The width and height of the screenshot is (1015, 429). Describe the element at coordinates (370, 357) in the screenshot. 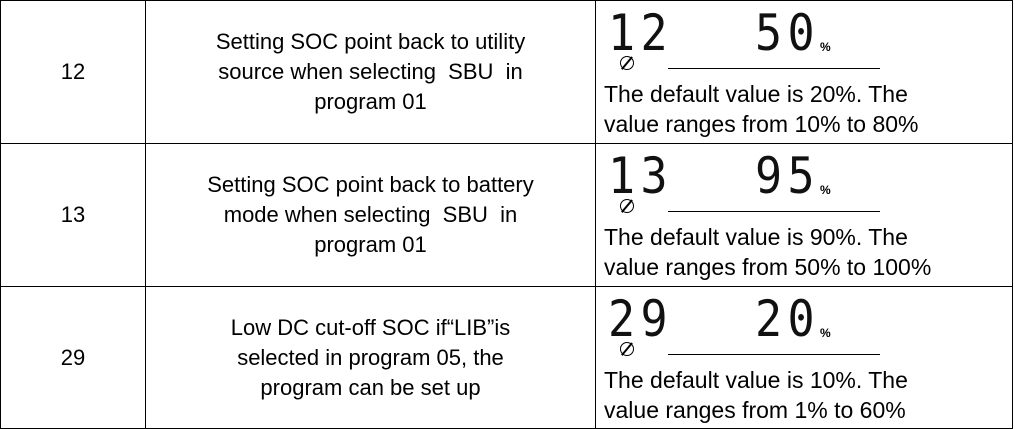

I see `description-line: selected in program 05, the` at that location.